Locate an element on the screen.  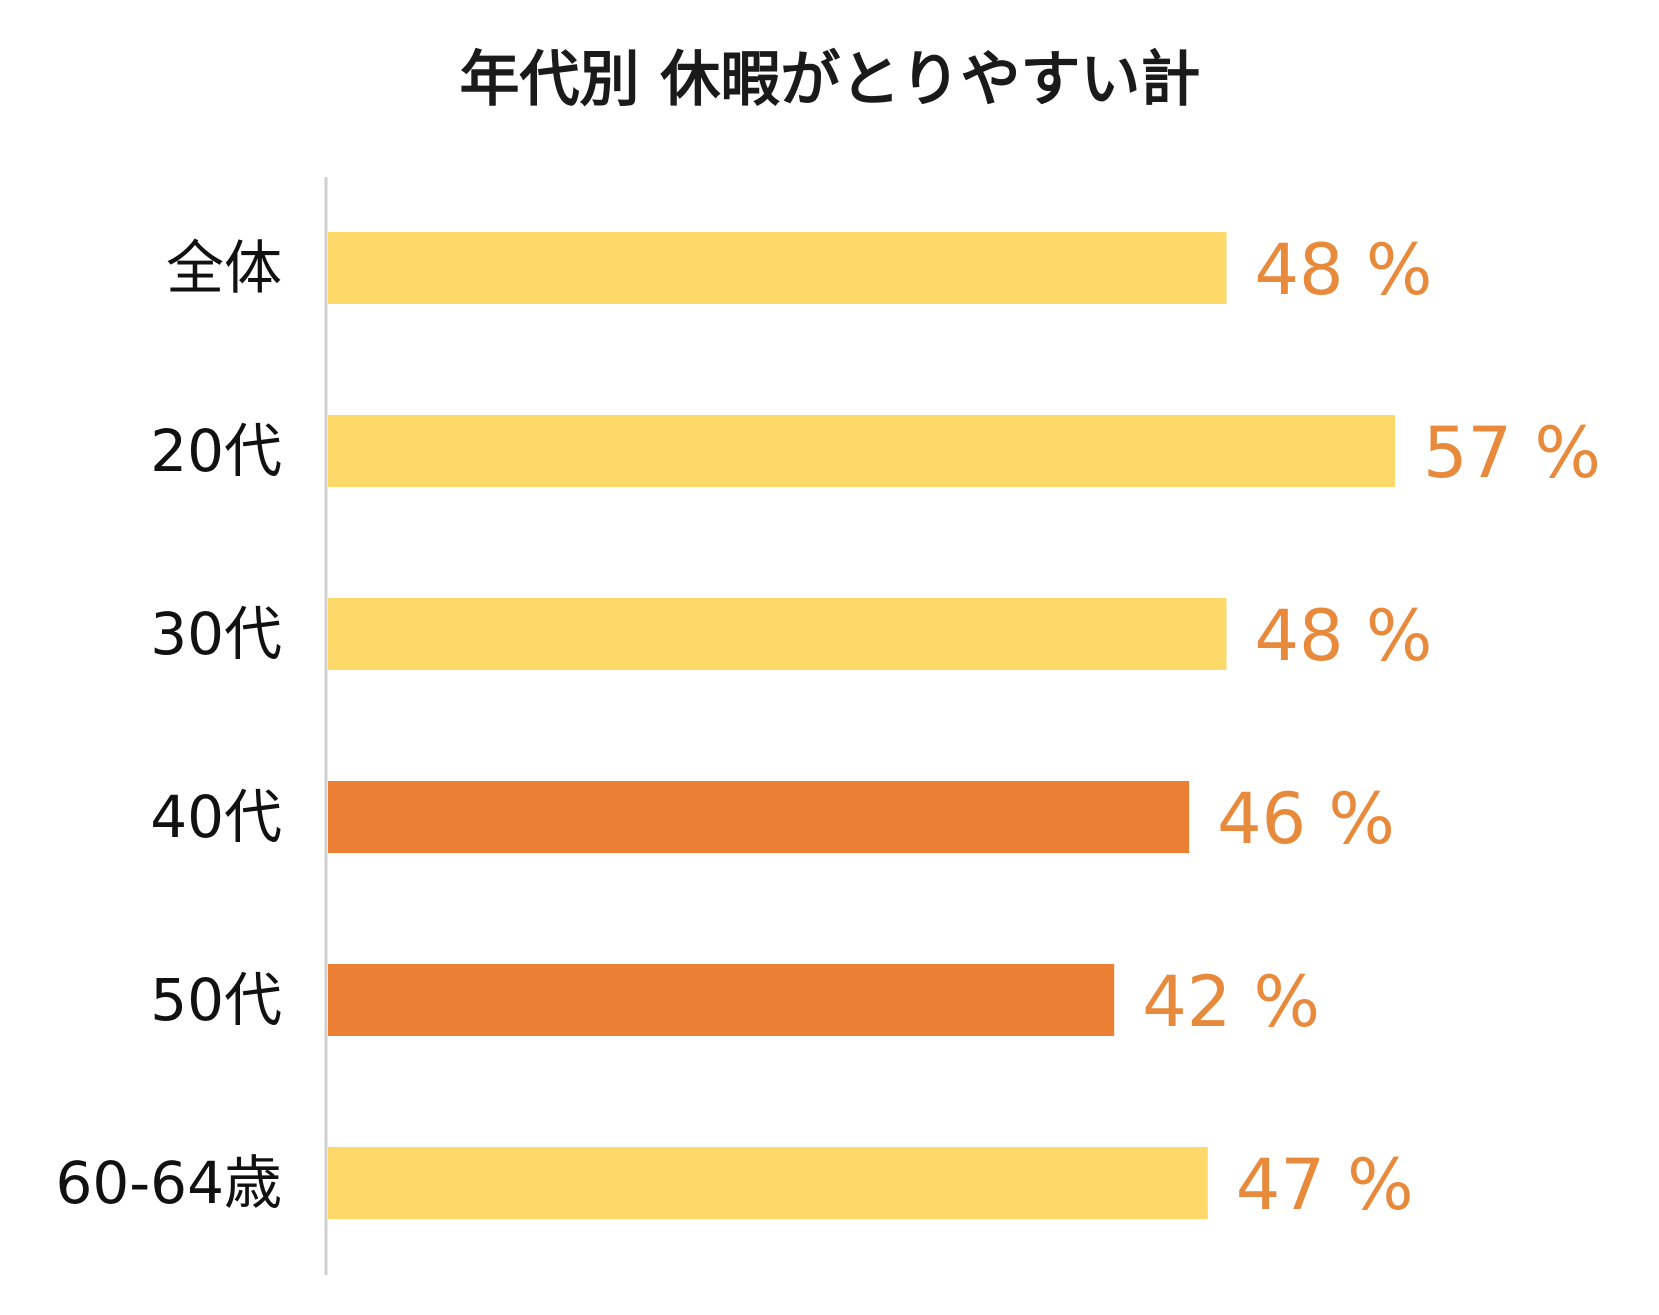
category-label-0: 全体 is located at coordinates (224, 268).